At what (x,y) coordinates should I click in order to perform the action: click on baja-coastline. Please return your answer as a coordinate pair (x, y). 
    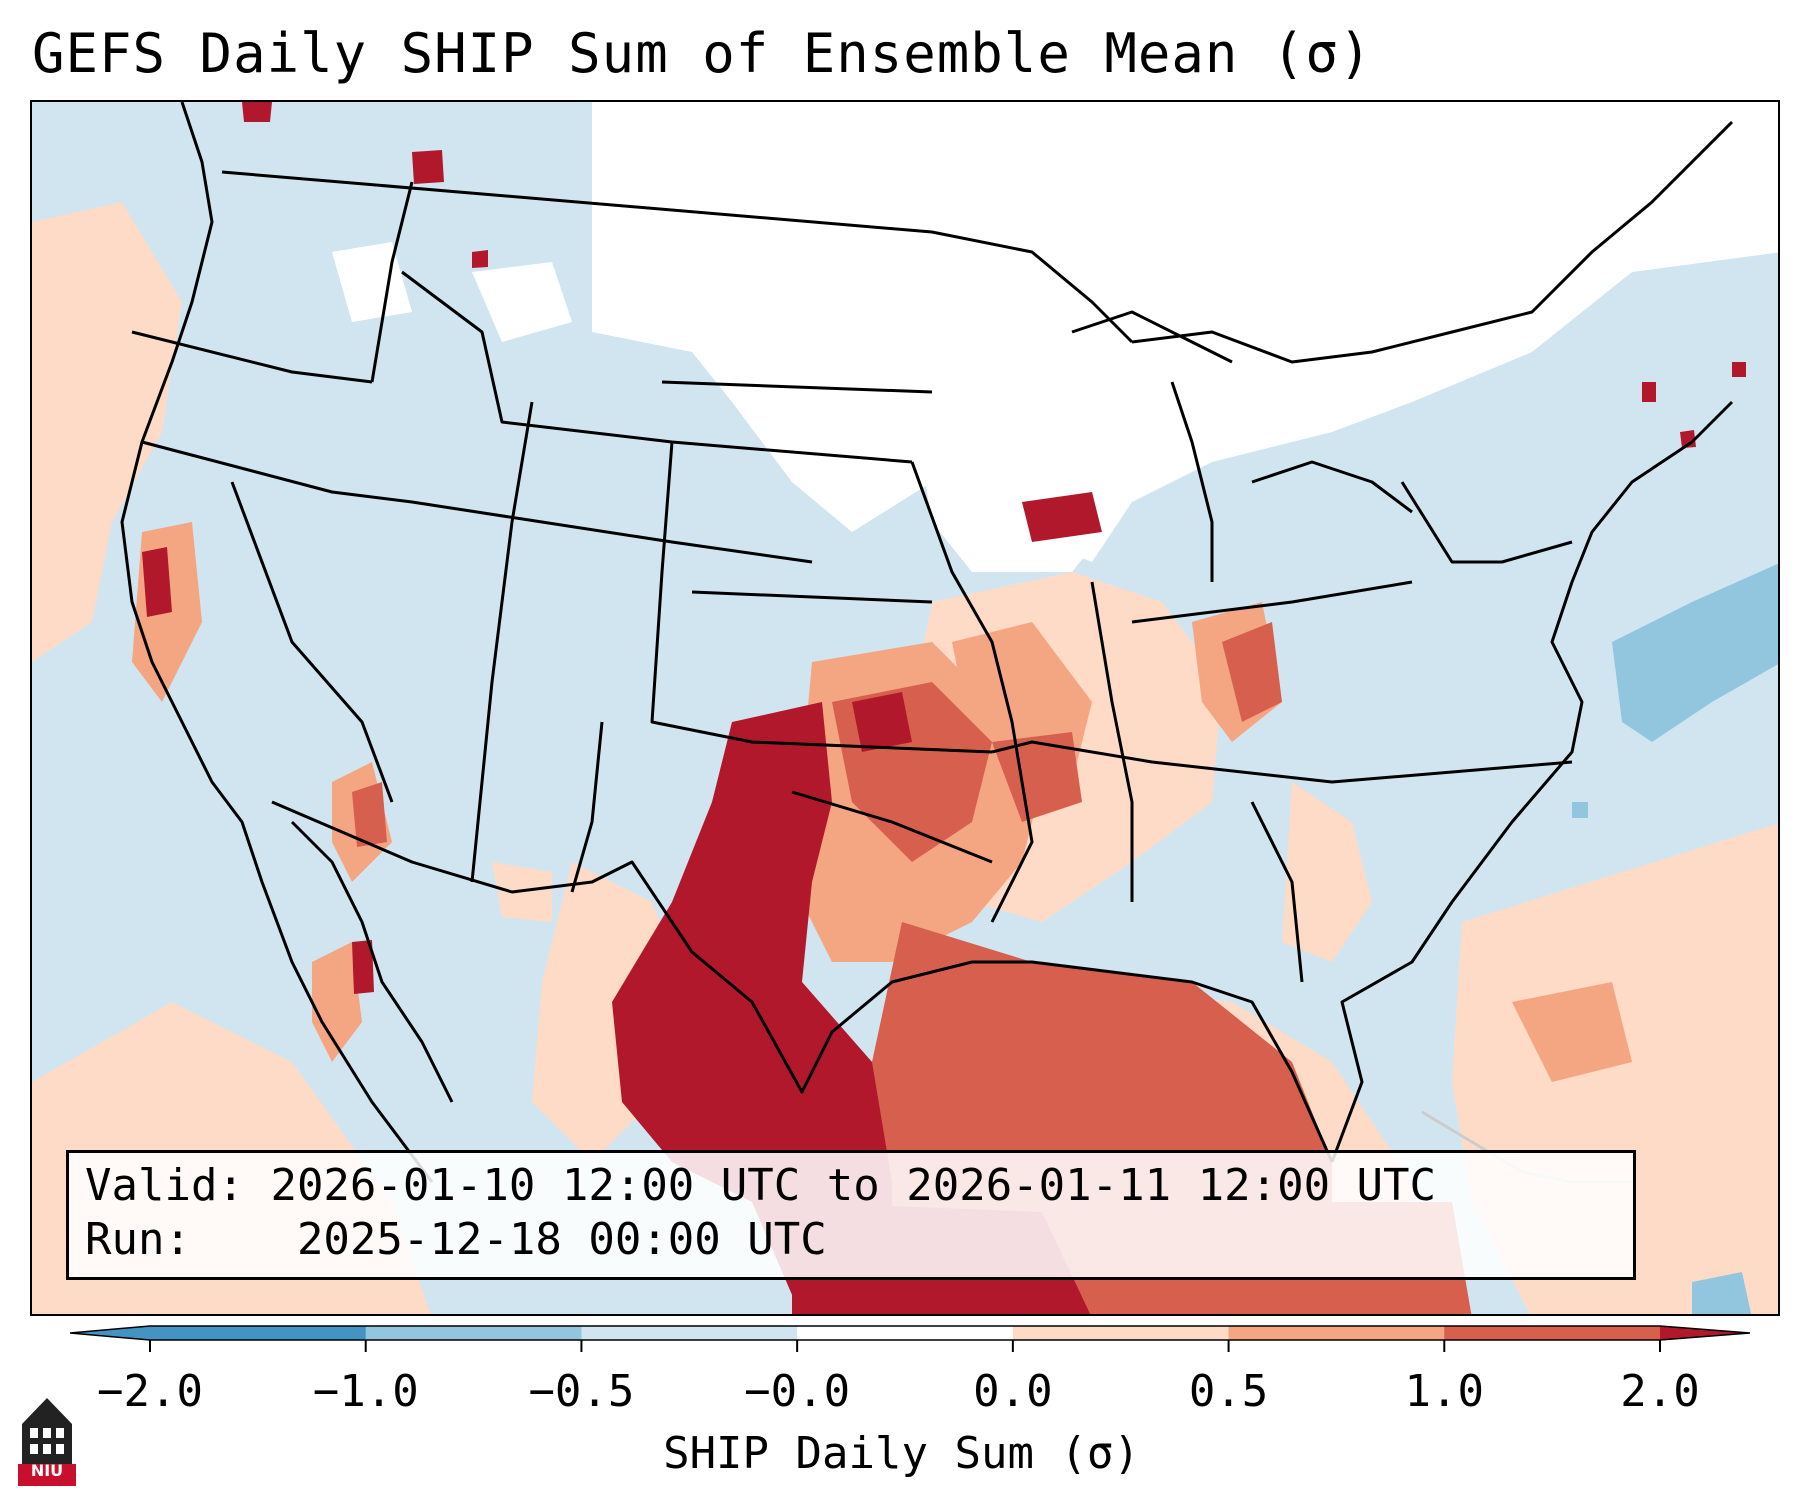
    Looking at the image, I should click on (372, 961).